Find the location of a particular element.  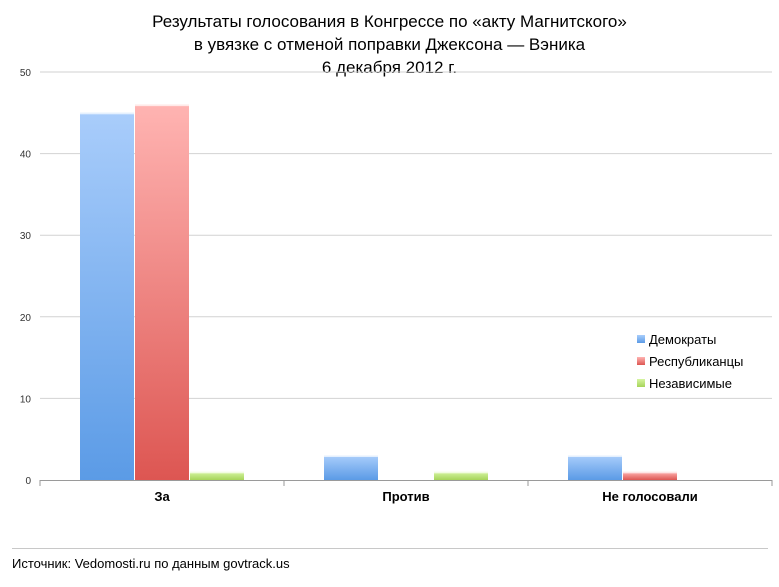

legend-item-democrats: Демократы is located at coordinates (690, 339).